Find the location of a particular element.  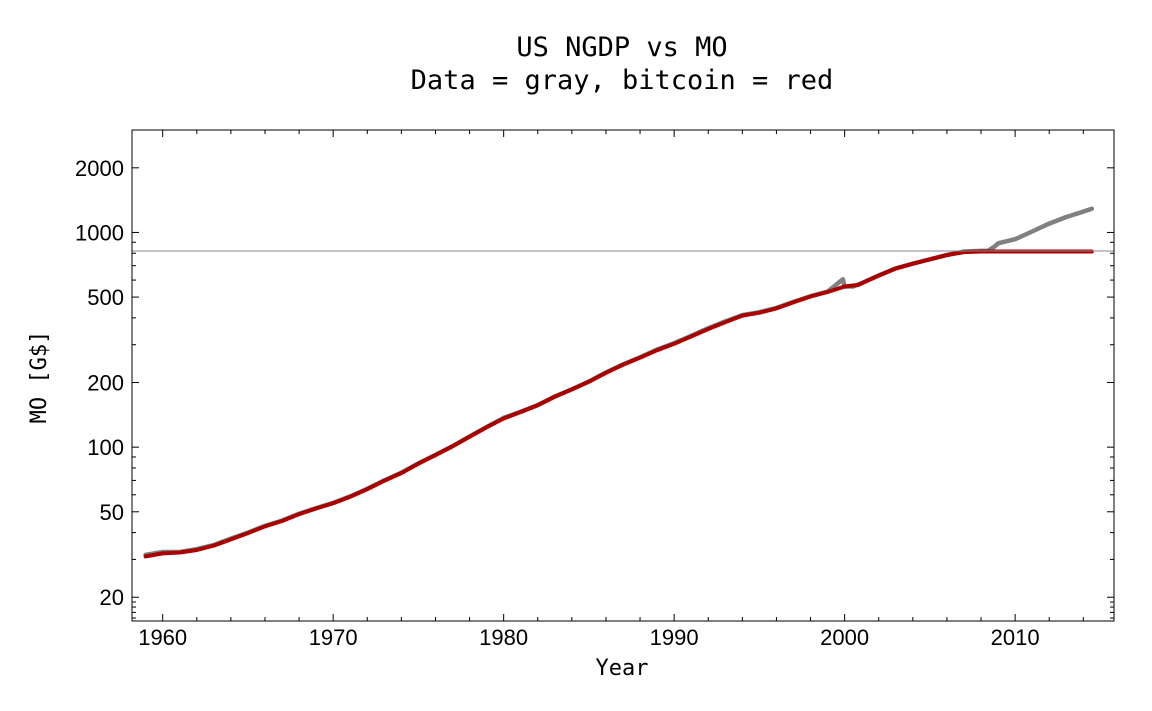

y-tick-label: 200 is located at coordinates (105, 383).